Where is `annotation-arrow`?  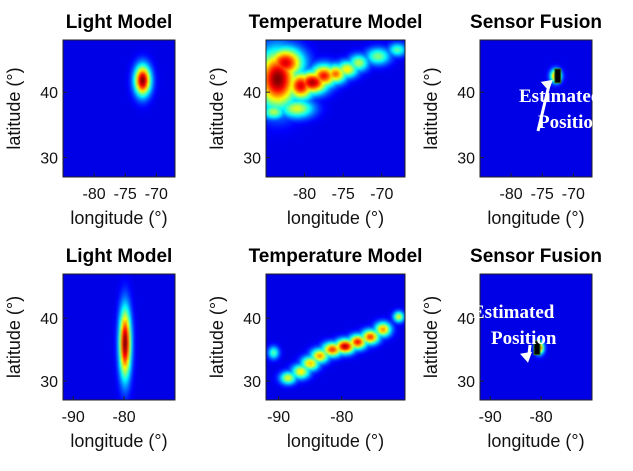 annotation-arrow is located at coordinates (544, 106).